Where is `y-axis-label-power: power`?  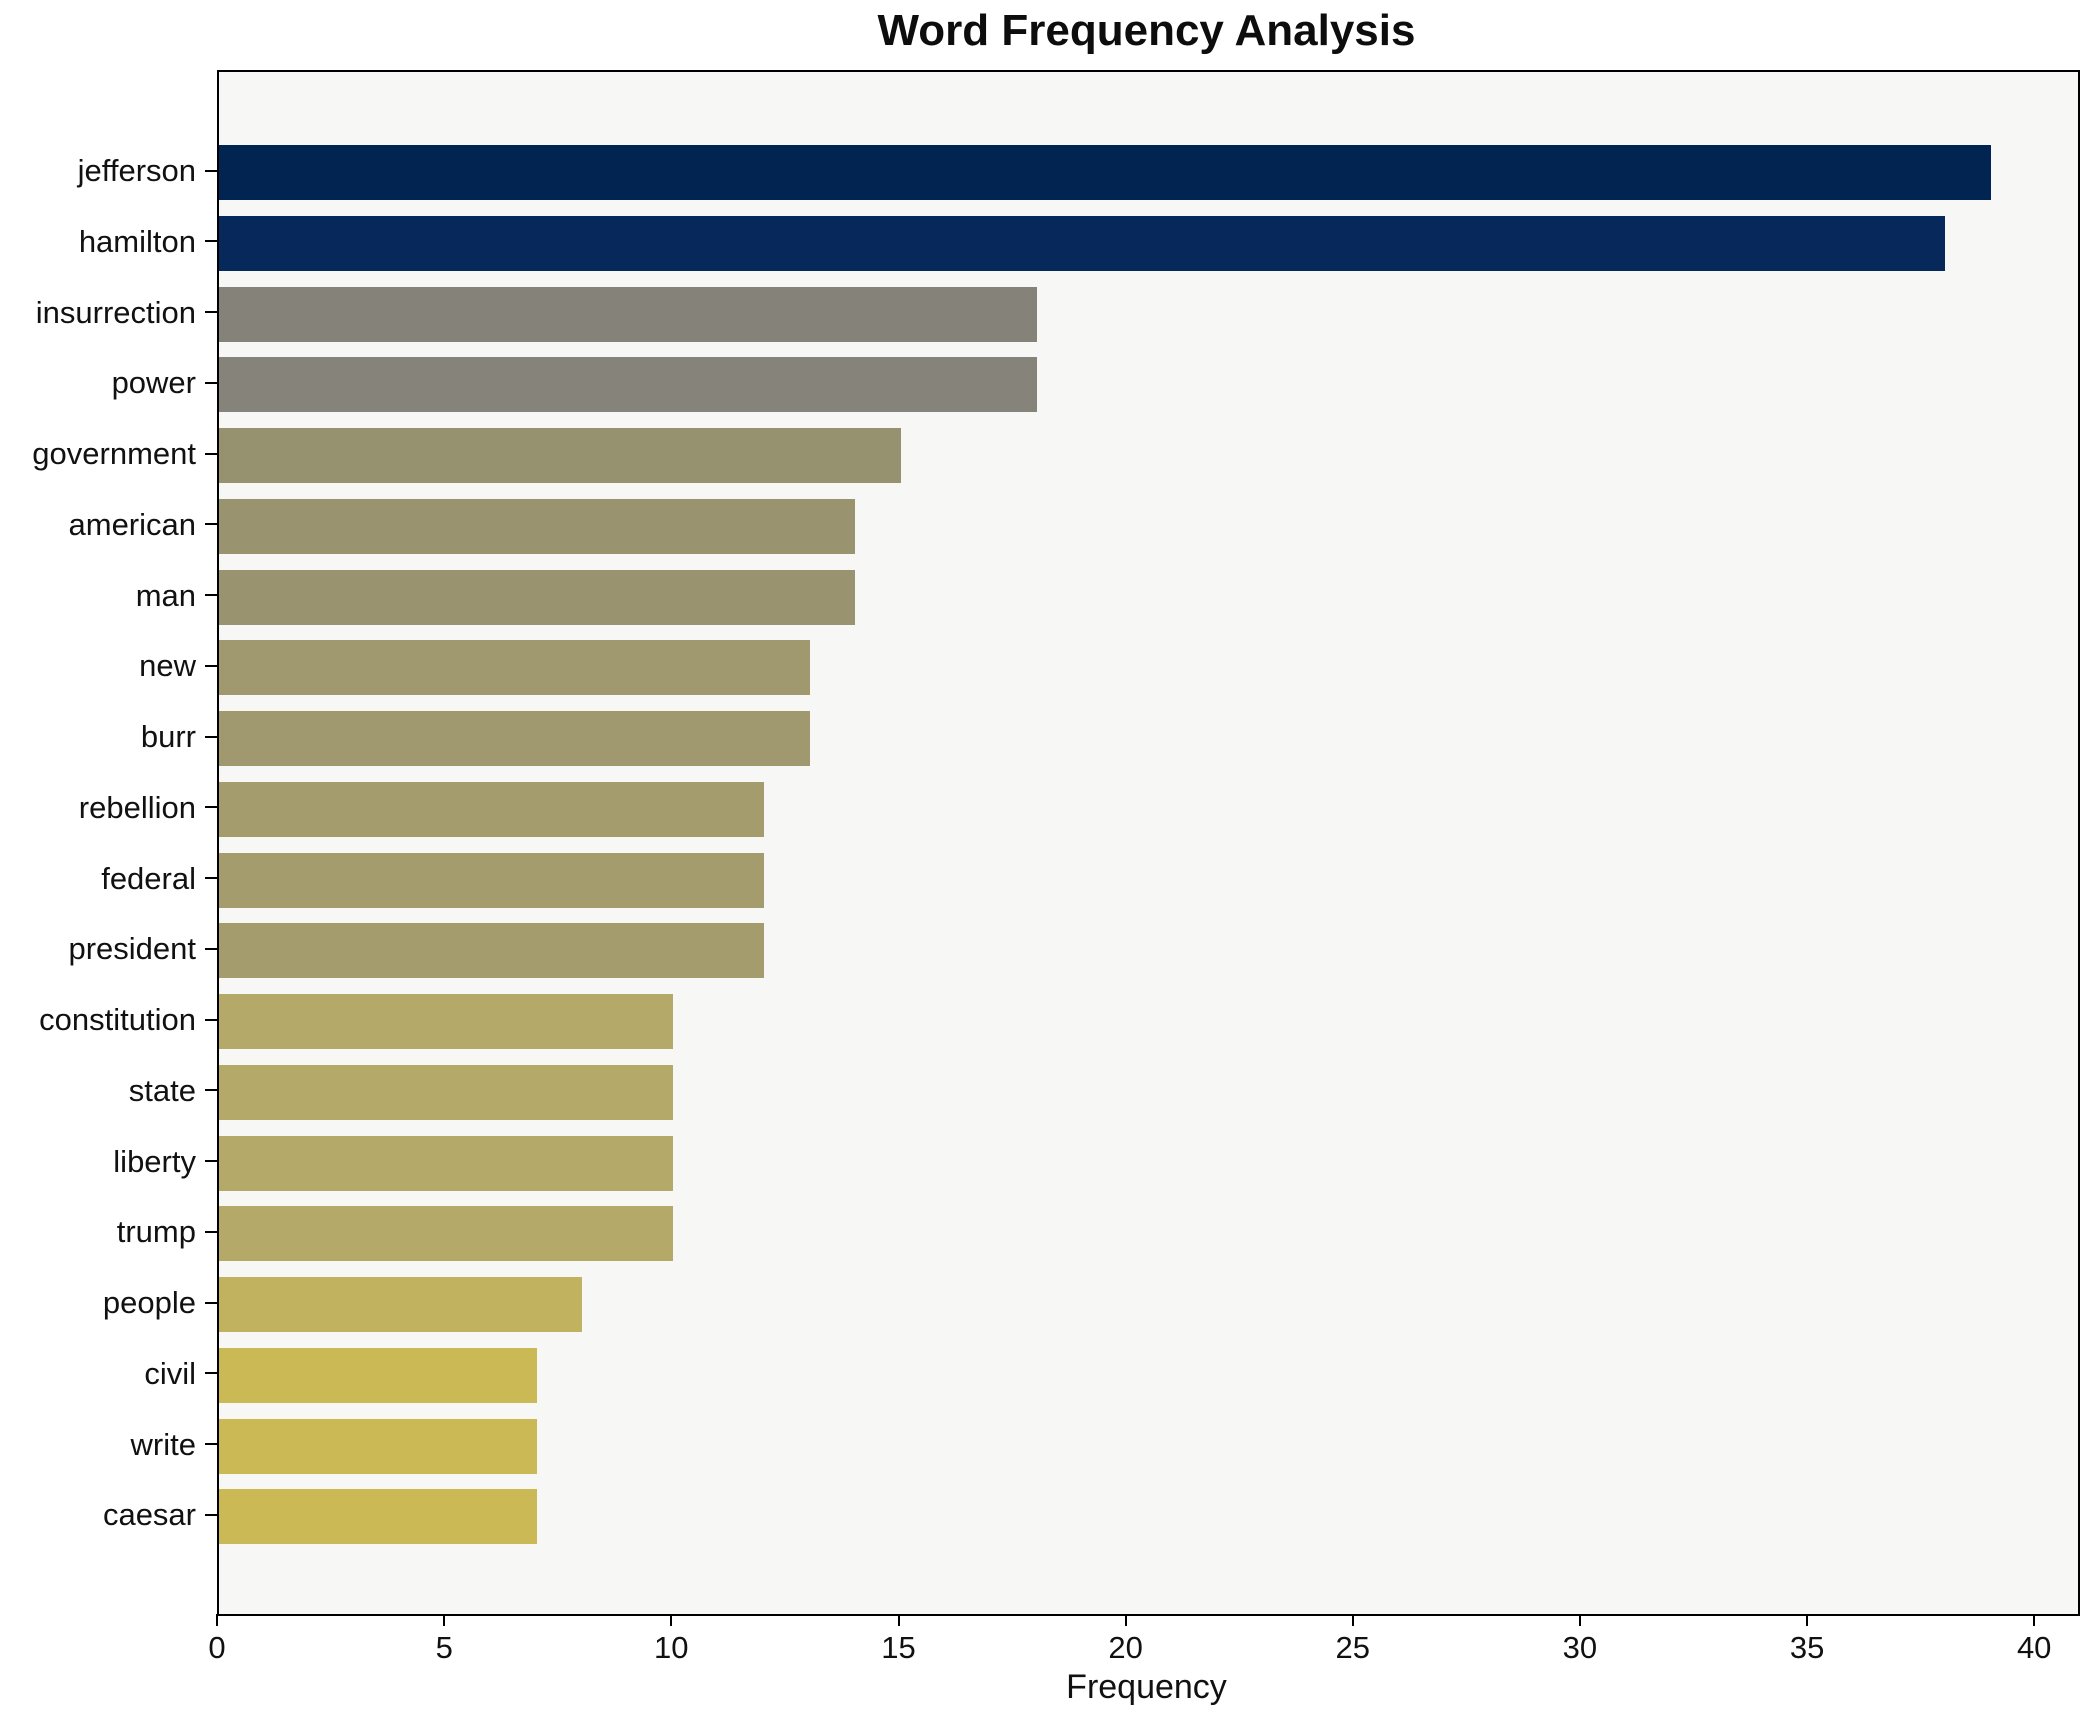
y-axis-label-power: power is located at coordinates (153, 383).